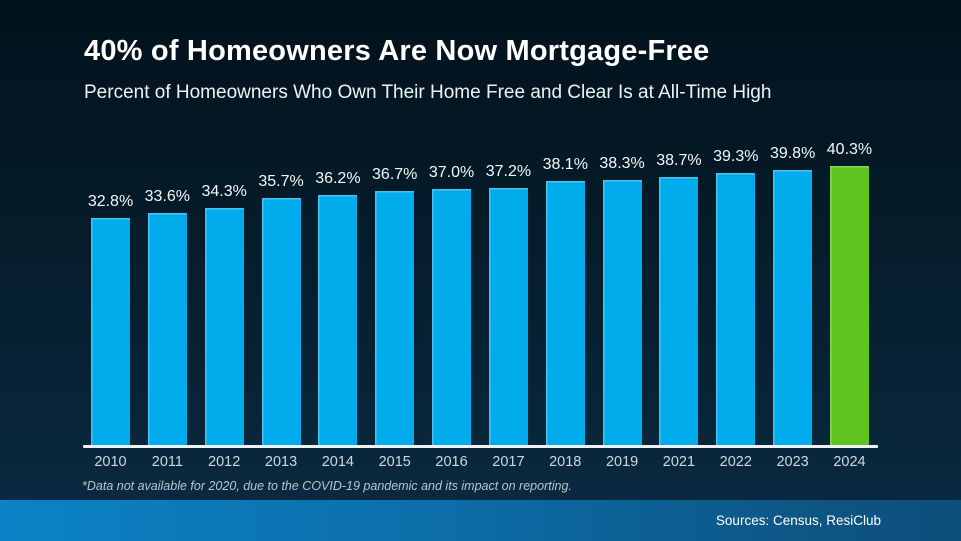 This screenshot has width=961, height=541. I want to click on bar-column: 38.3%, so click(622, 301).